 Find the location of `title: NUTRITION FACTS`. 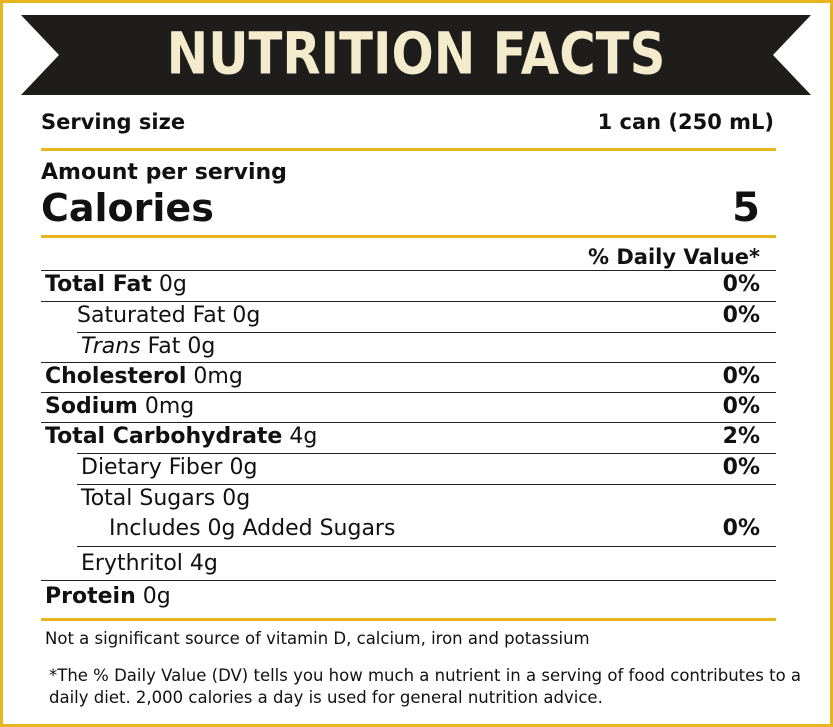

title: NUTRITION FACTS is located at coordinates (416, 54).